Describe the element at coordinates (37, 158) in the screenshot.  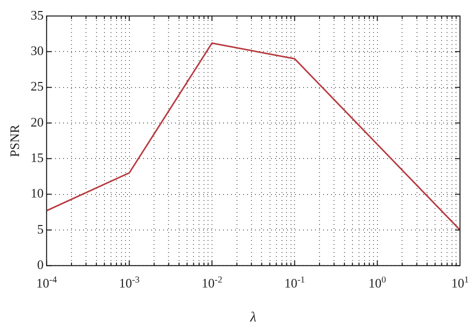
I see `y-tick-label: 15` at that location.